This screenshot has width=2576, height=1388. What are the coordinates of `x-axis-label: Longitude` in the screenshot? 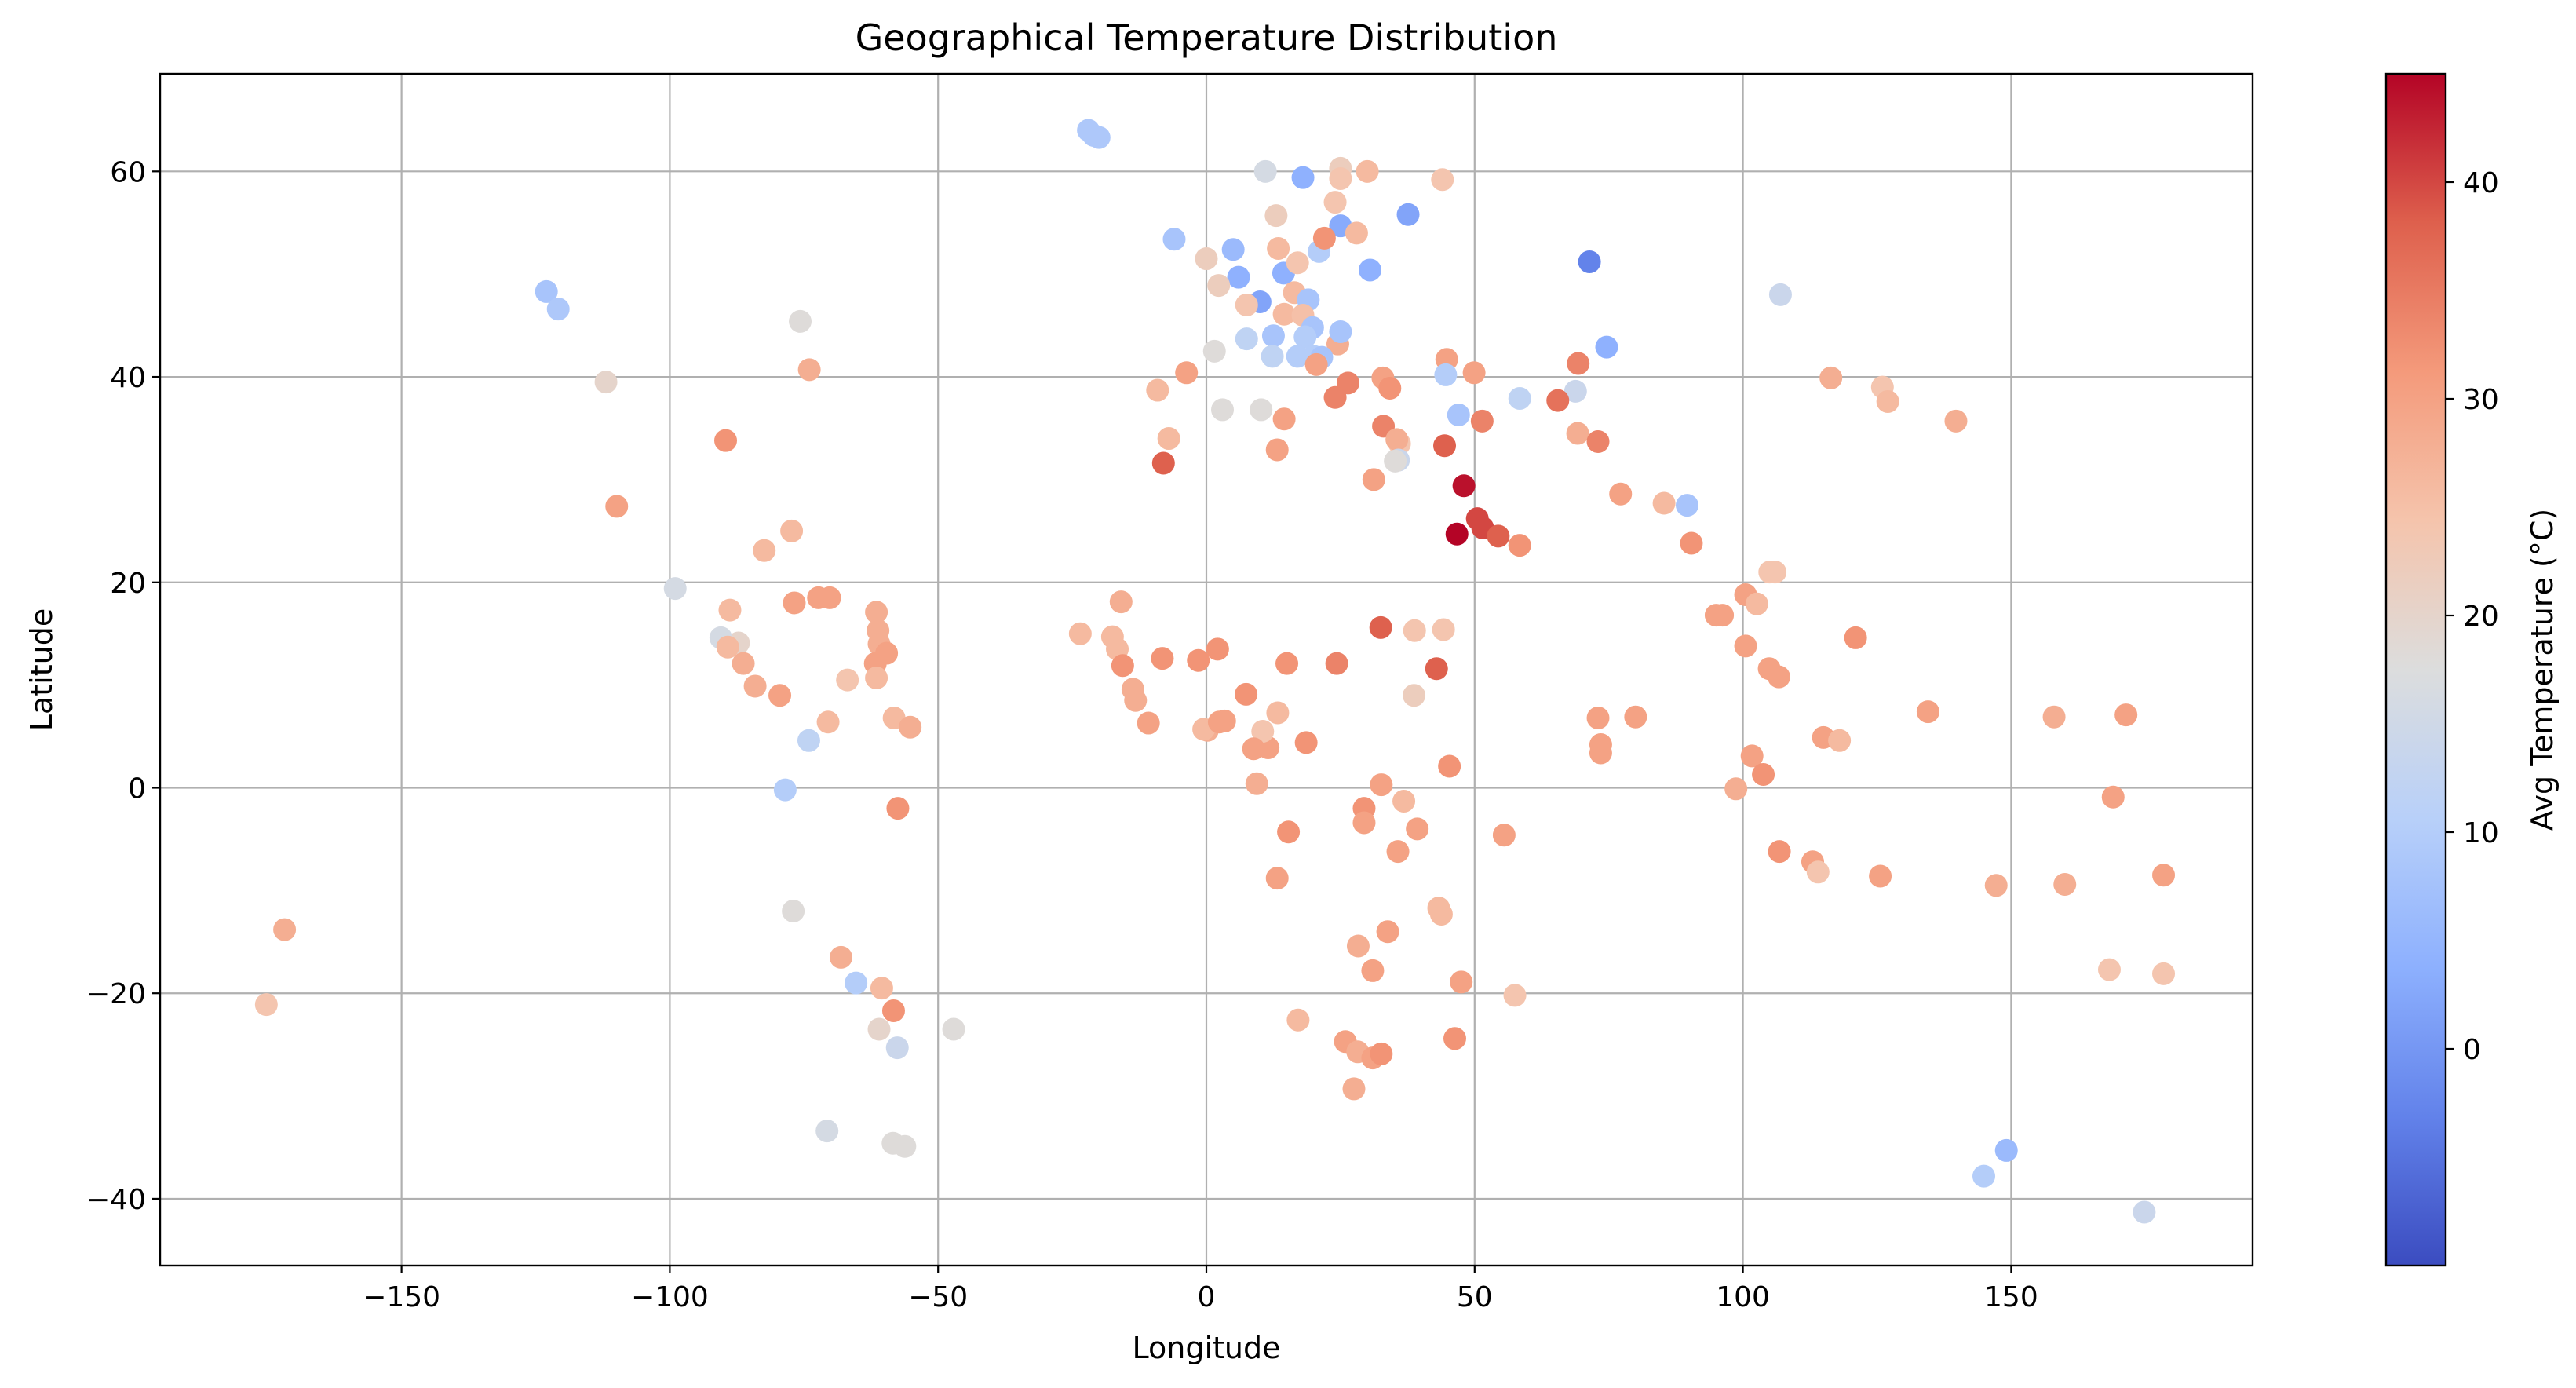 It's located at (1207, 1348).